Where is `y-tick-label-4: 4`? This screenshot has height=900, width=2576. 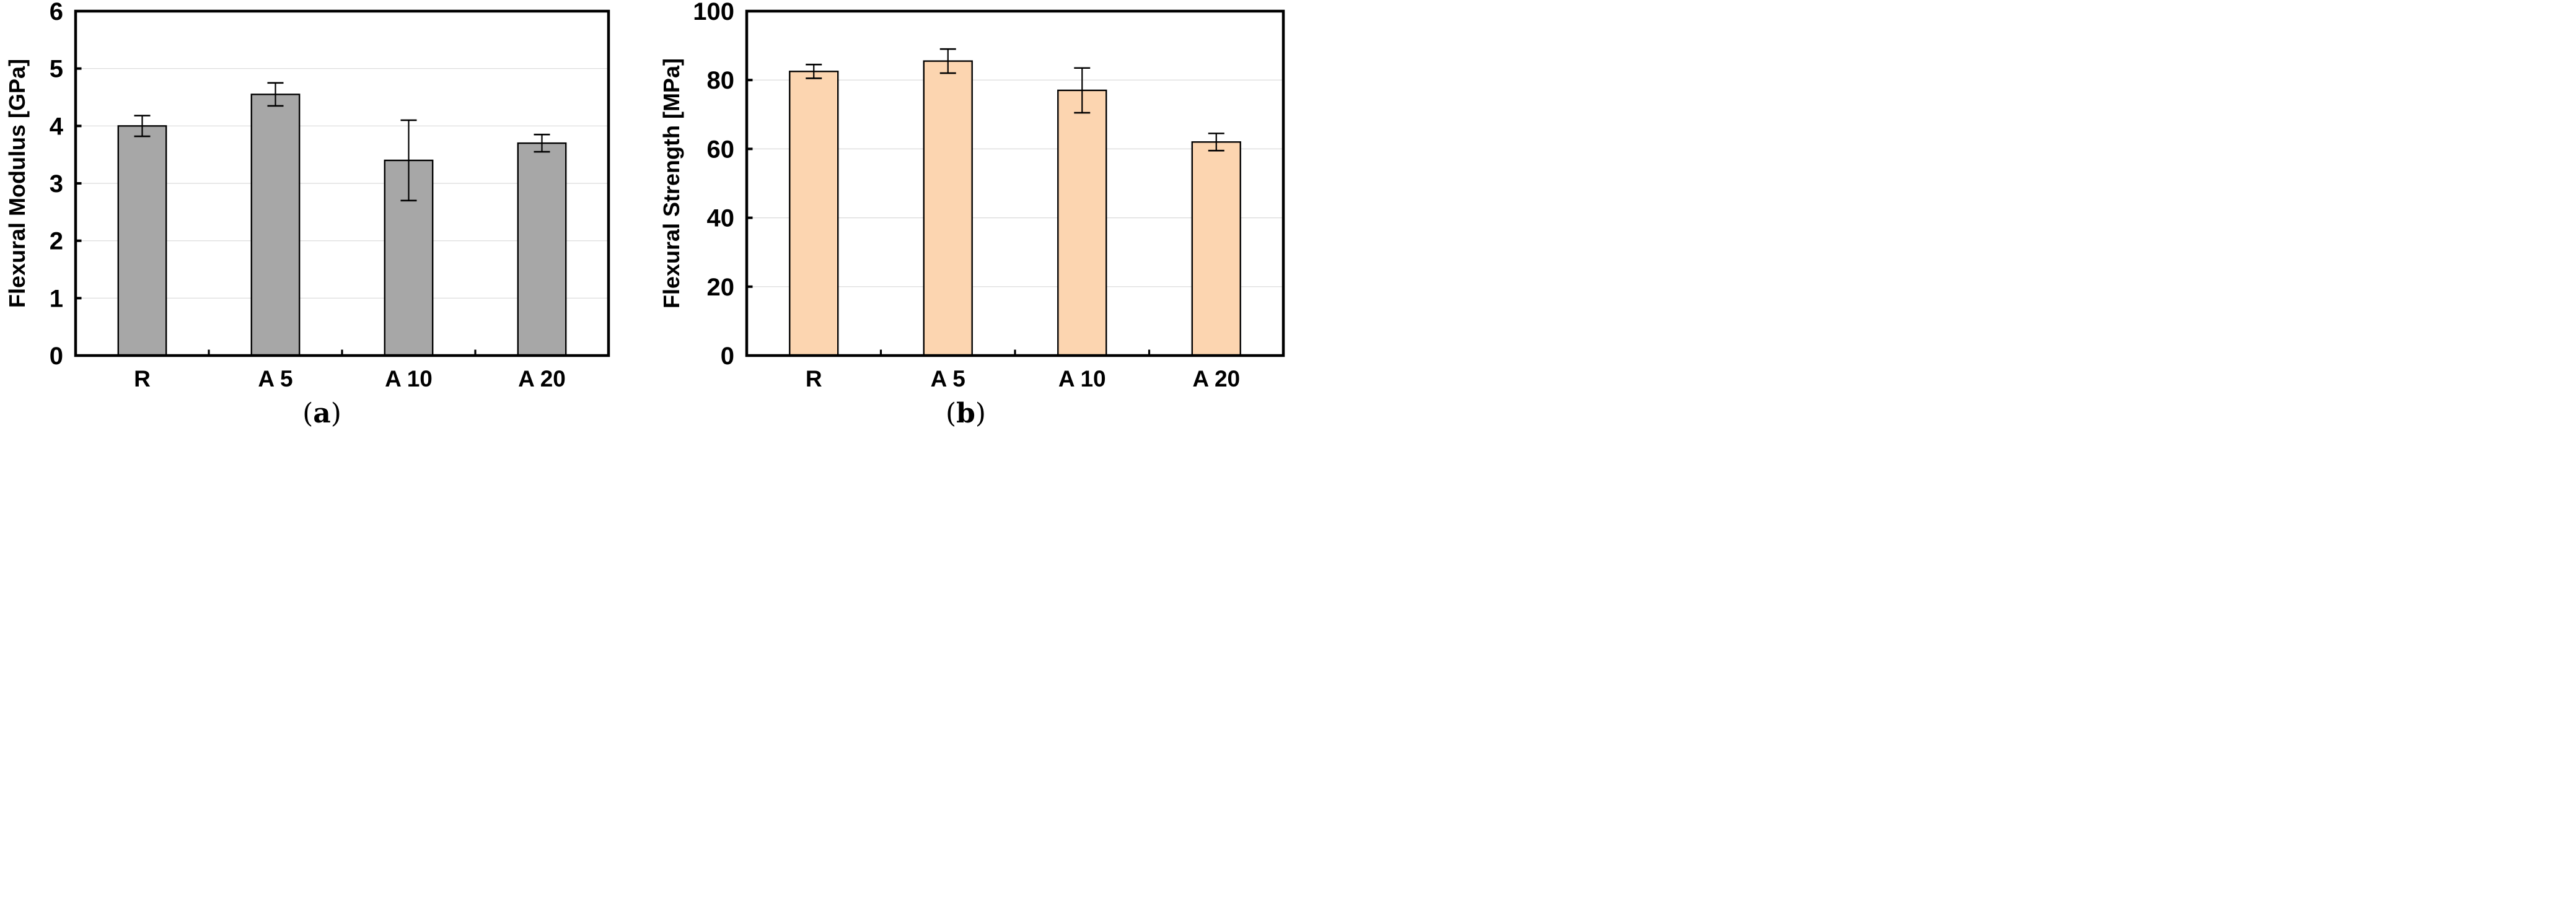 y-tick-label-4: 4 is located at coordinates (57, 126).